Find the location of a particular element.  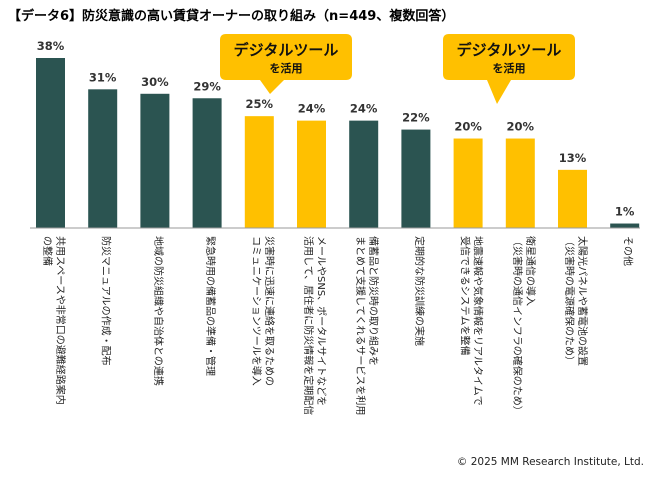

category-label-line: （災害時の電源確保のため） is located at coordinates (569, 301).